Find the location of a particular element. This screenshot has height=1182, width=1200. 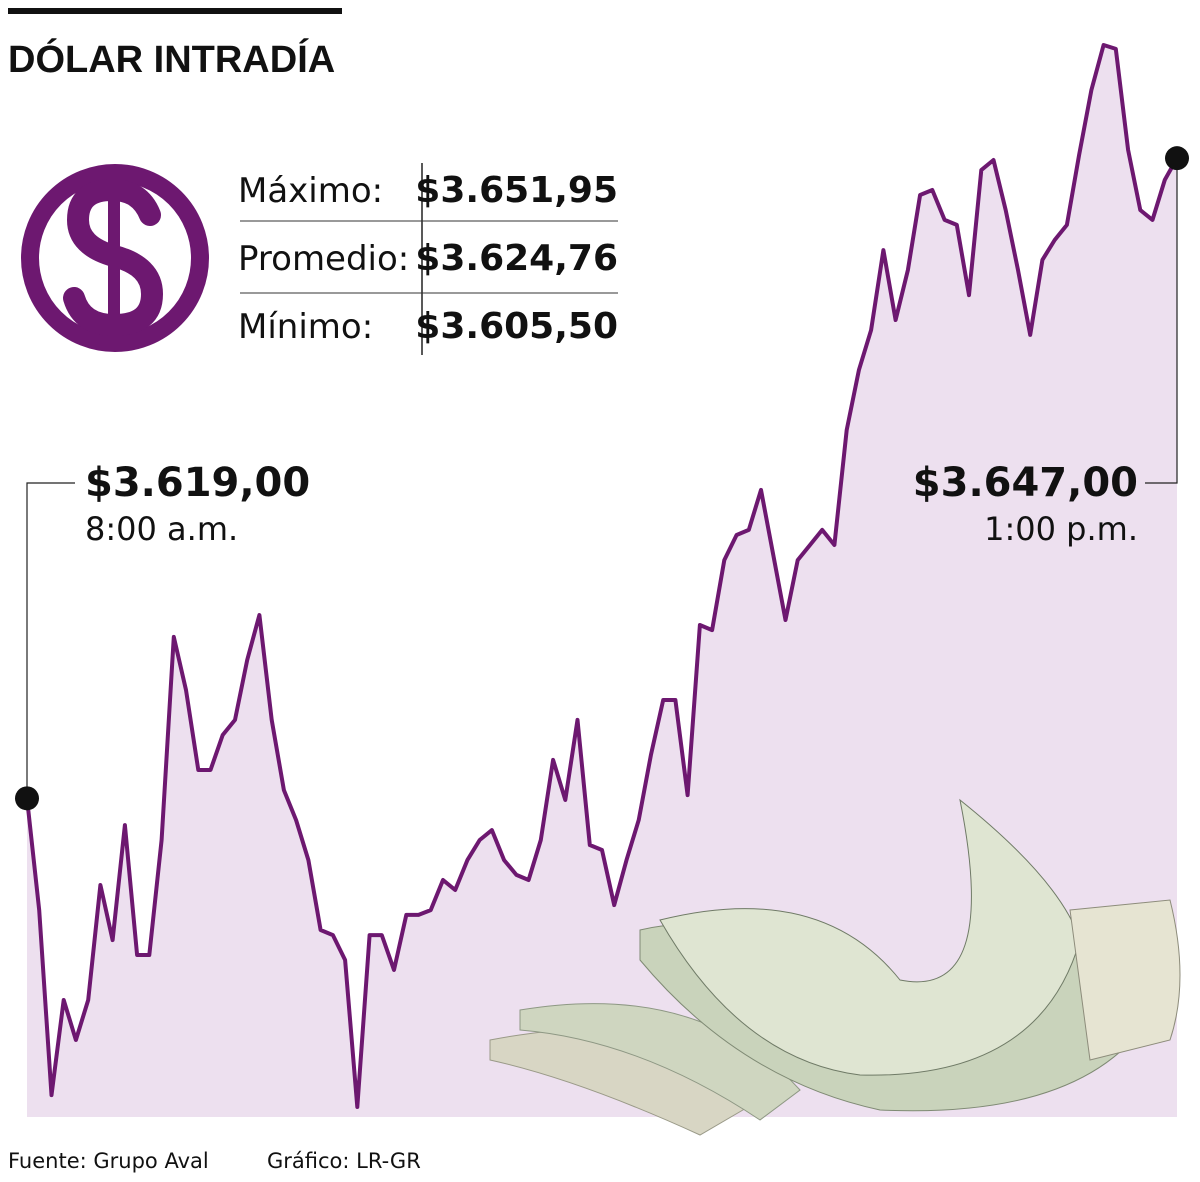

annotation-time: 1:00 p.m. is located at coordinates (1061, 529).